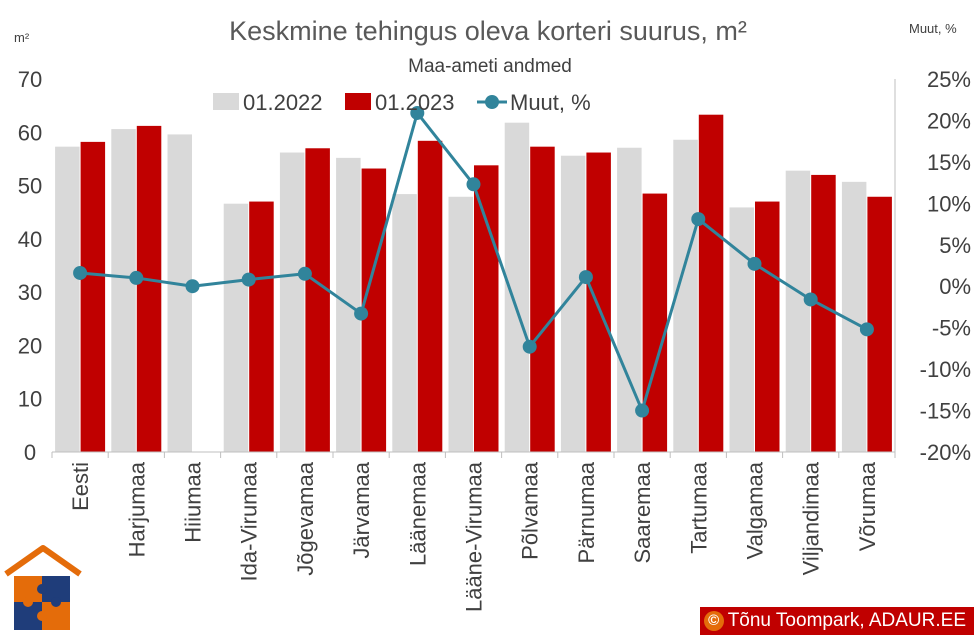 Image resolution: width=977 pixels, height=638 pixels. I want to click on x-tick-label: Järvamaa, so click(361, 509).